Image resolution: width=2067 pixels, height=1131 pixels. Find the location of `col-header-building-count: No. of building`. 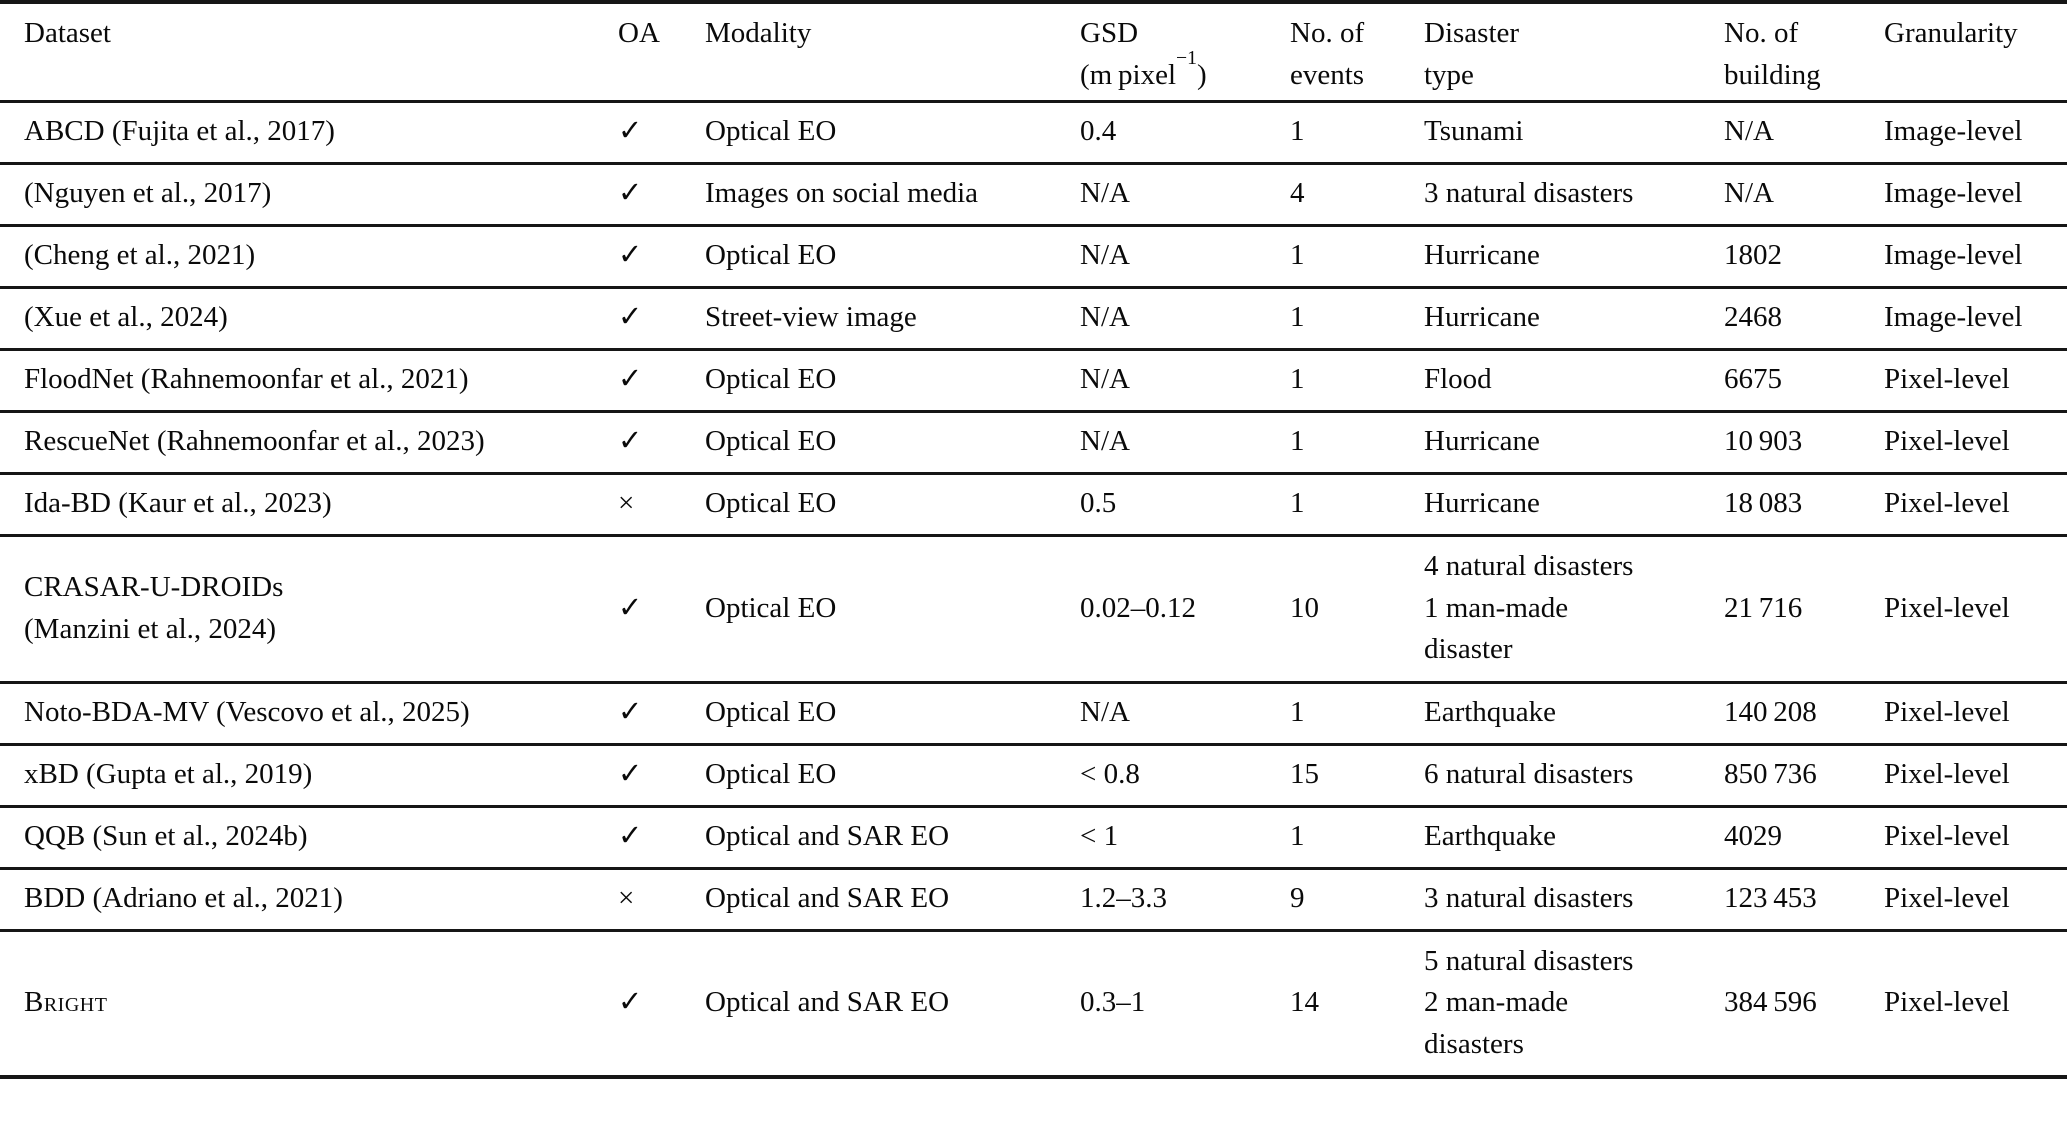

col-header-building-count: No. of building is located at coordinates (1804, 51).